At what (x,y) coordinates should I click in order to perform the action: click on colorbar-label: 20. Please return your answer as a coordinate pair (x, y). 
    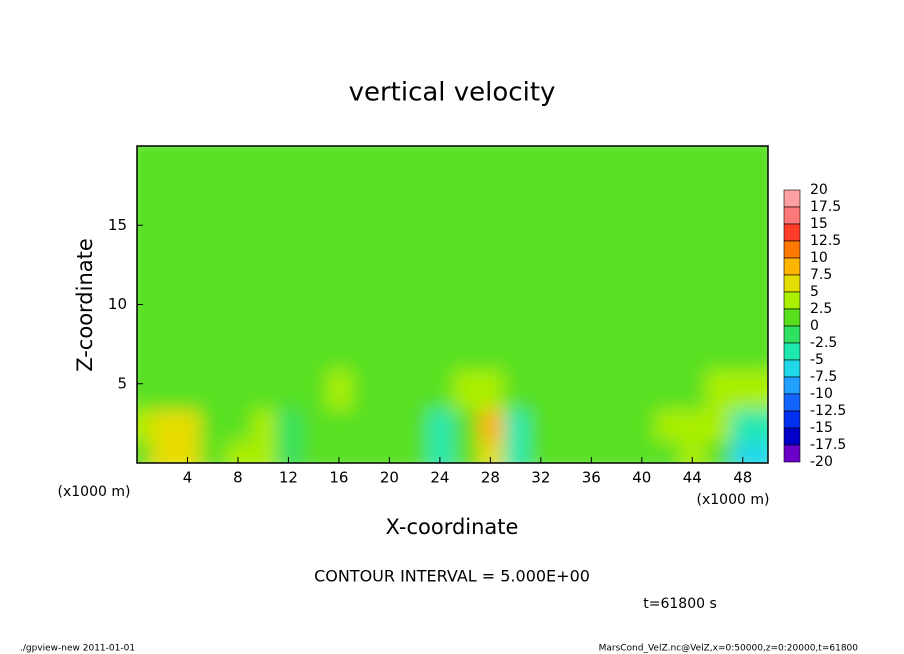
    Looking at the image, I should click on (819, 190).